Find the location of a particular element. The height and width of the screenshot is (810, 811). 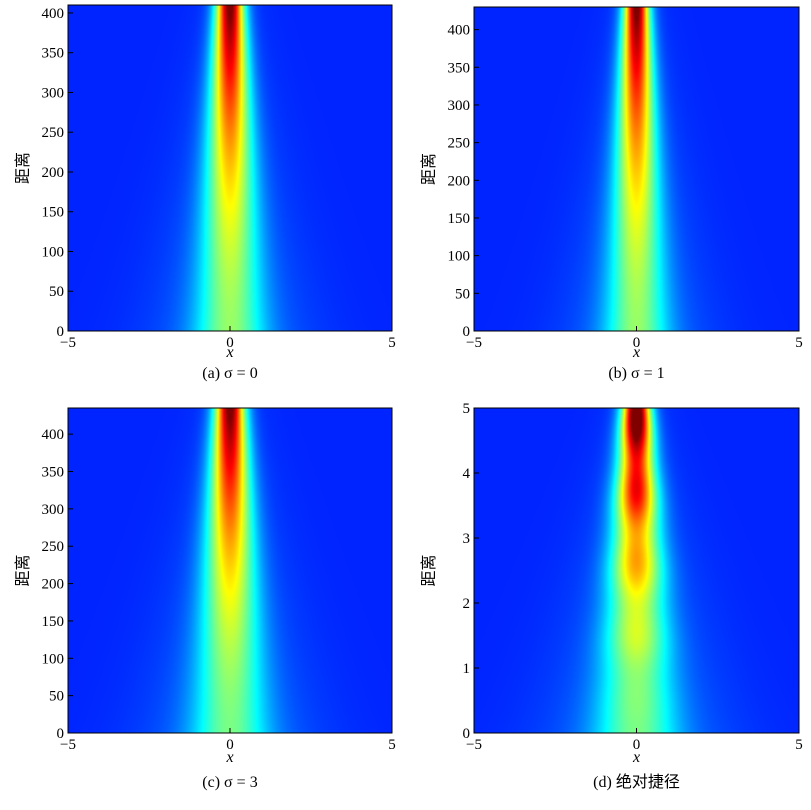

panel-caption: (d) 绝对捷径 is located at coordinates (636, 782).